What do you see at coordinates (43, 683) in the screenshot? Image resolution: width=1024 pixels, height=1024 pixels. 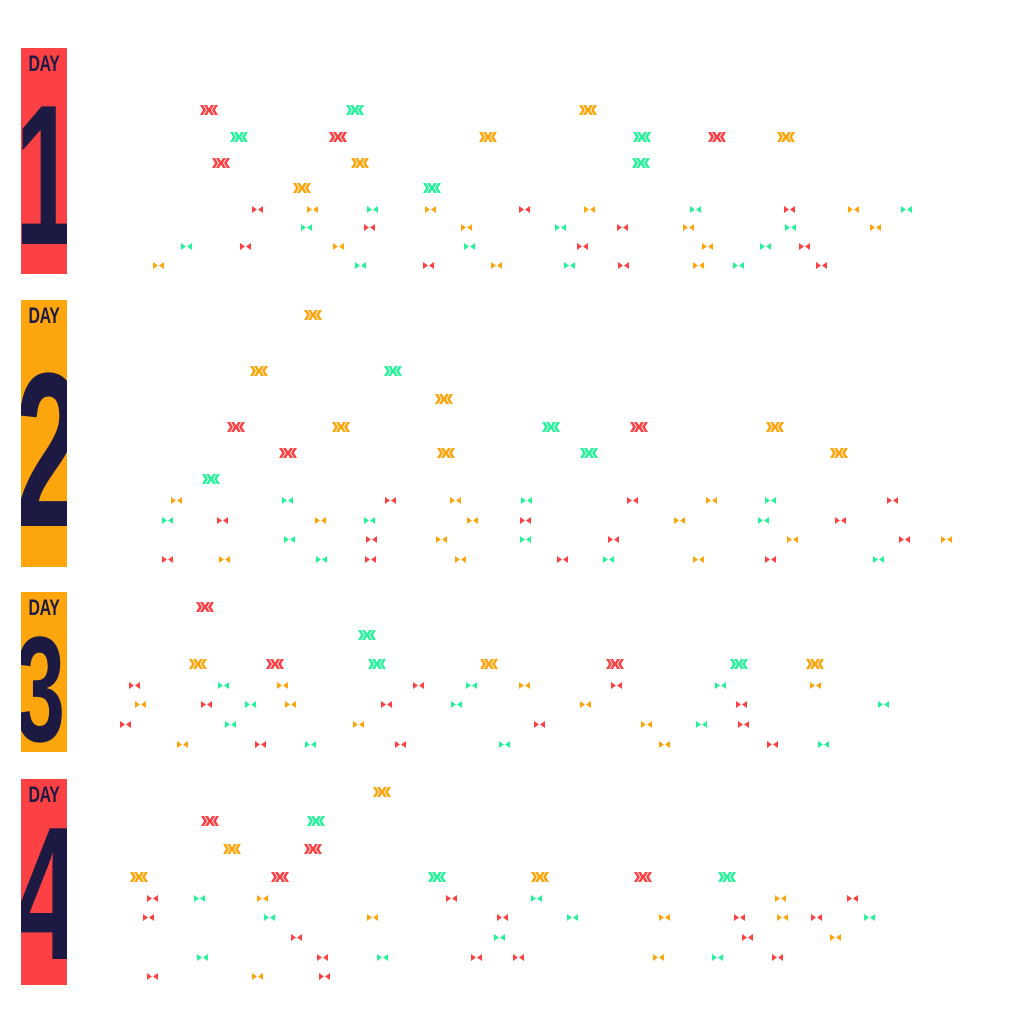 I see `day-3-number: 3` at bounding box center [43, 683].